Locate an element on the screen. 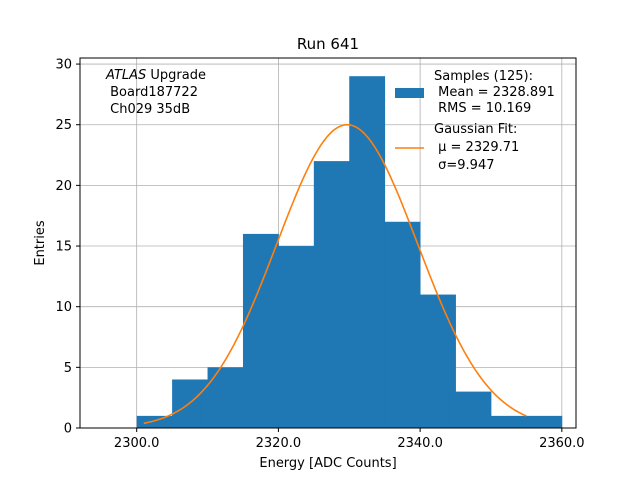  y-ticks: 0 5 10 15 20 25 30 is located at coordinates (67, 247).